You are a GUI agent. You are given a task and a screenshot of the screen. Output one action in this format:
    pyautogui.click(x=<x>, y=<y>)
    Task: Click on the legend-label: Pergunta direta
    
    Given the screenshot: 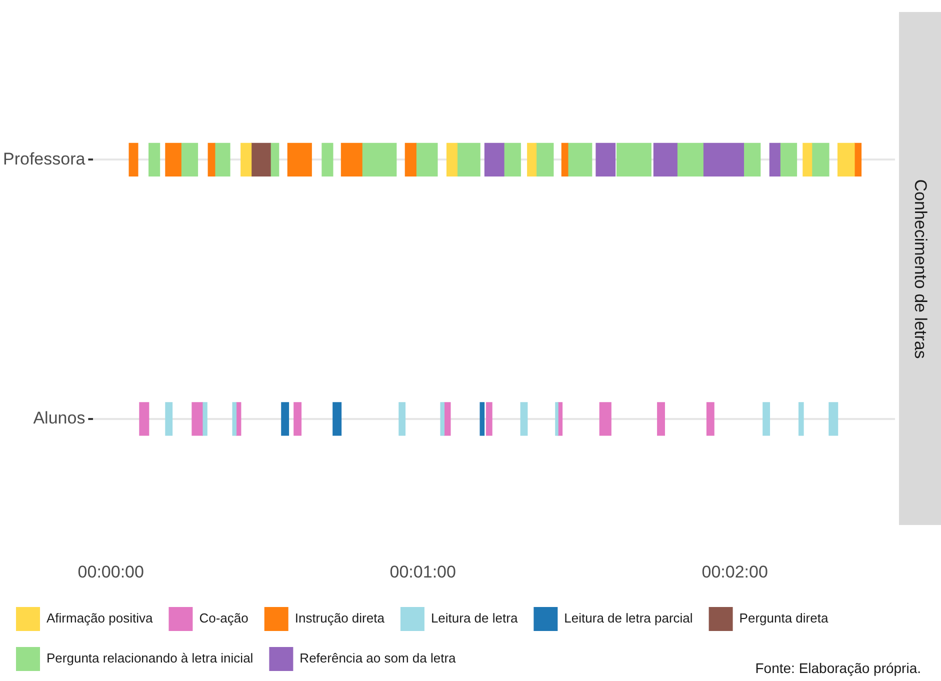 What is the action you would take?
    pyautogui.click(x=784, y=618)
    